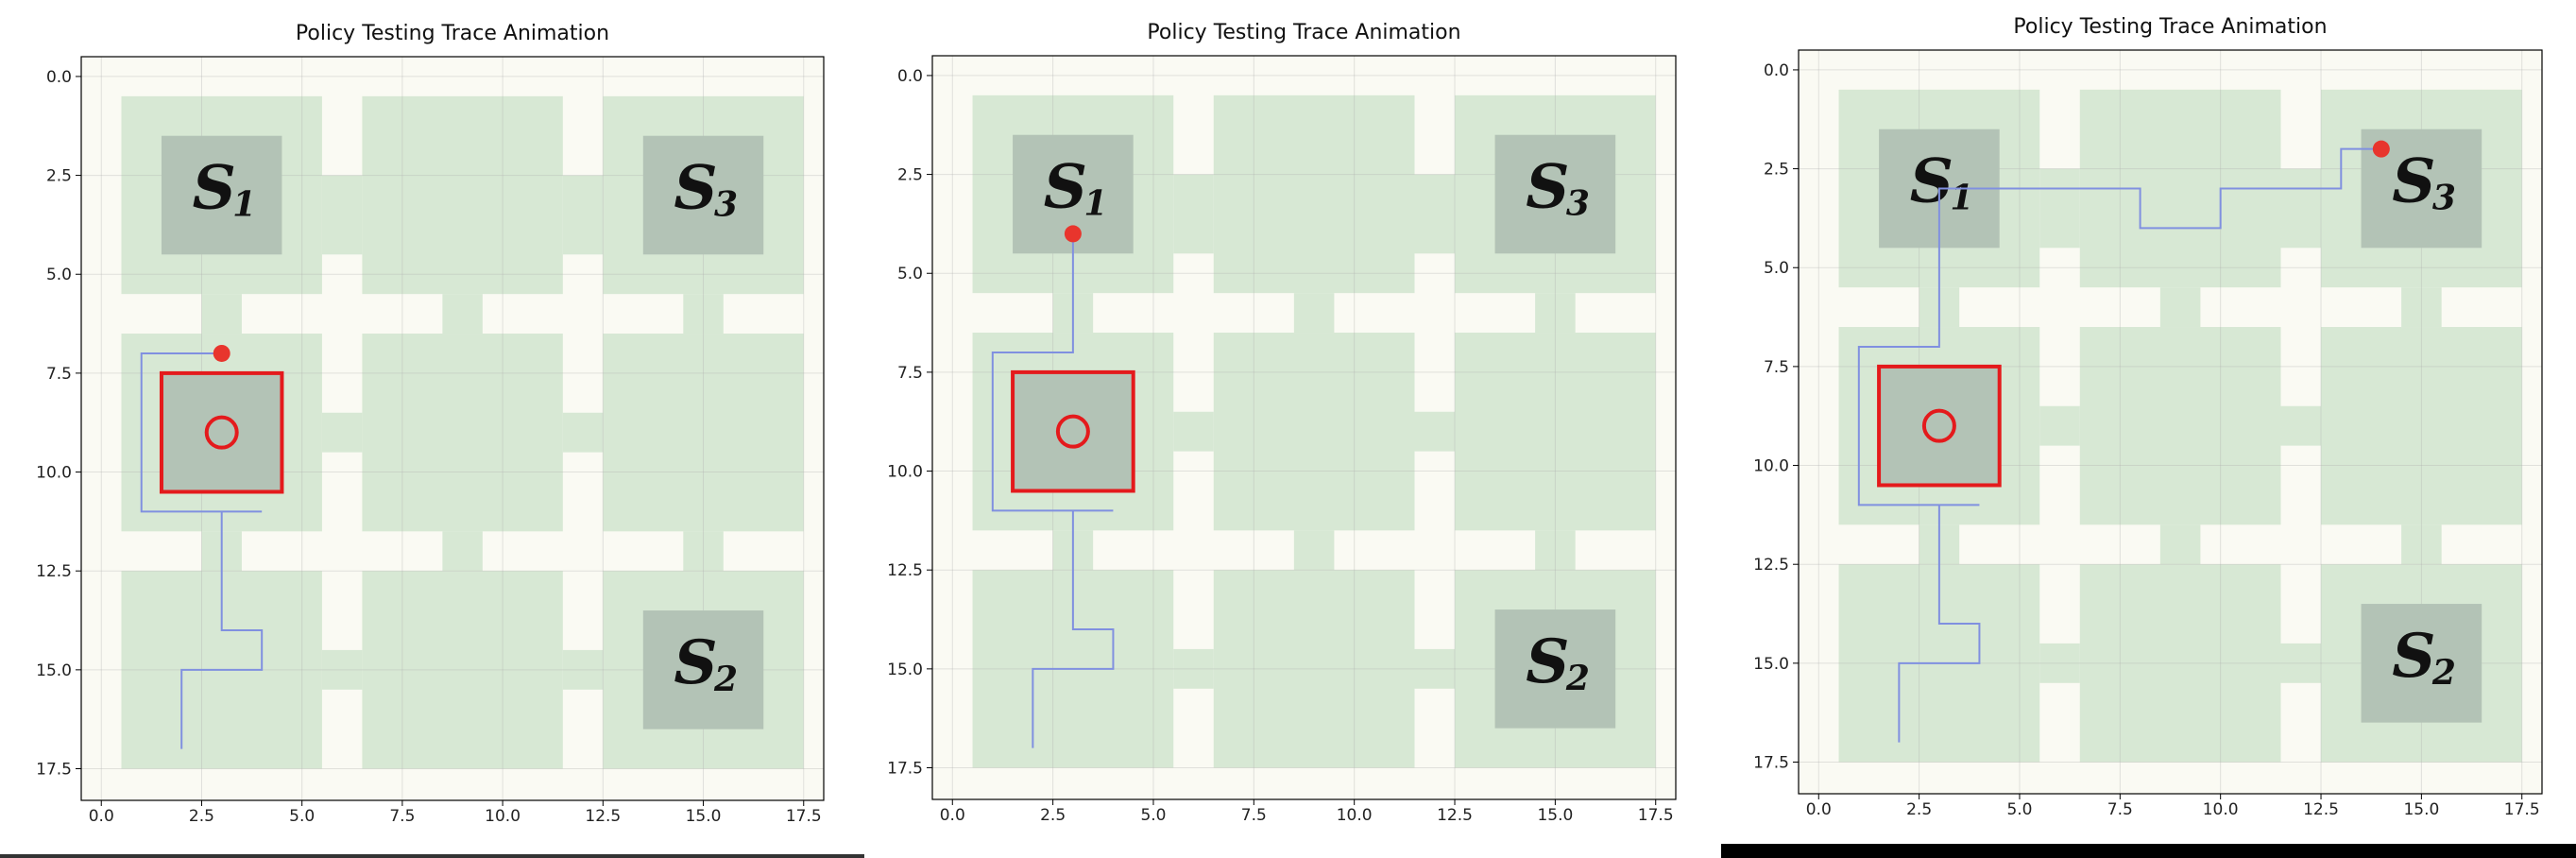 Image resolution: width=2576 pixels, height=858 pixels. I want to click on y-tick-label: 15.0, so click(1771, 664).